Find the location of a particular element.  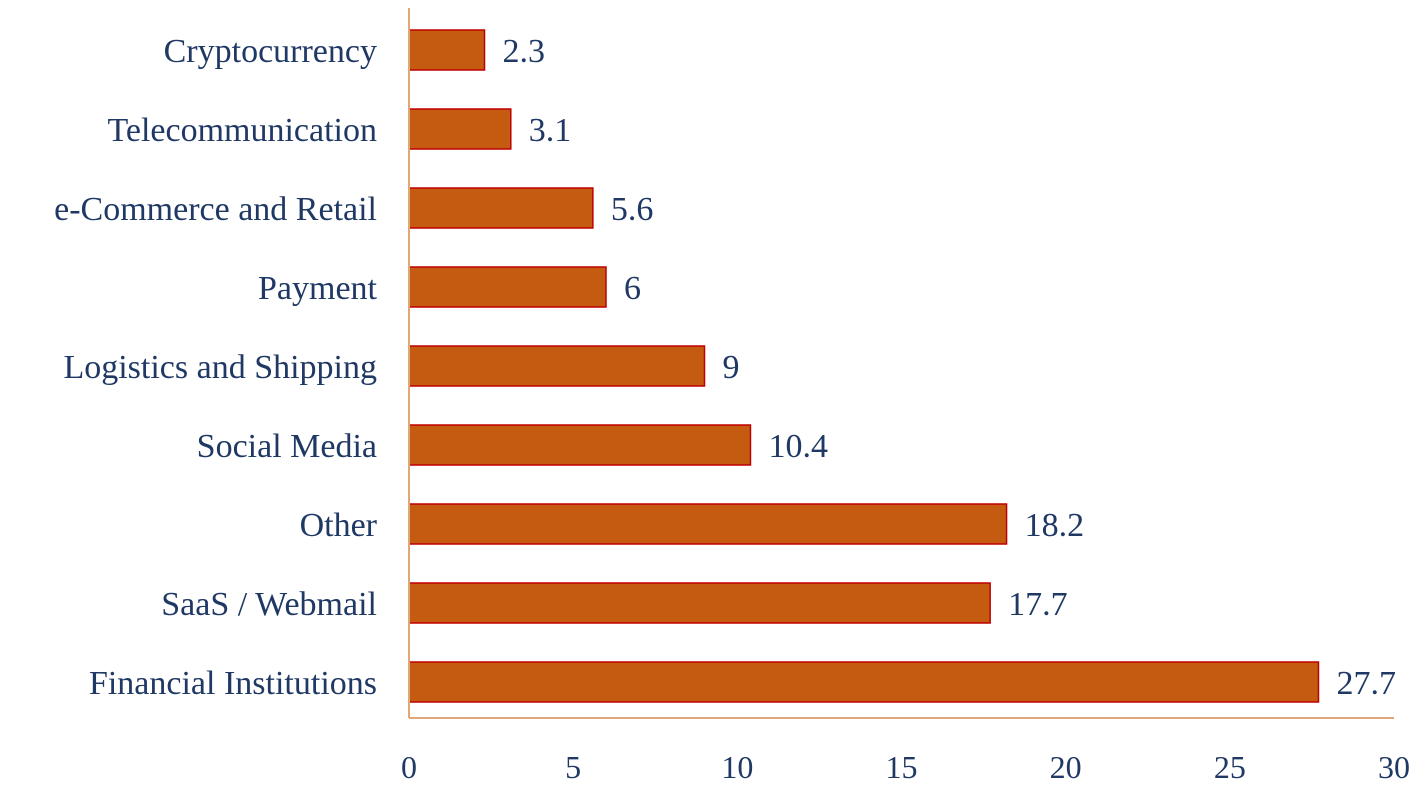

data-label: 2.3 is located at coordinates (524, 51).